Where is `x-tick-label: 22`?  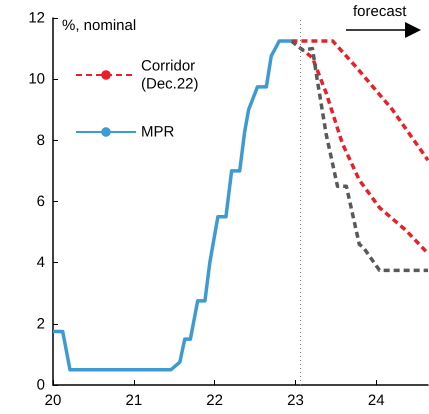
x-tick-label: 22 is located at coordinates (214, 400).